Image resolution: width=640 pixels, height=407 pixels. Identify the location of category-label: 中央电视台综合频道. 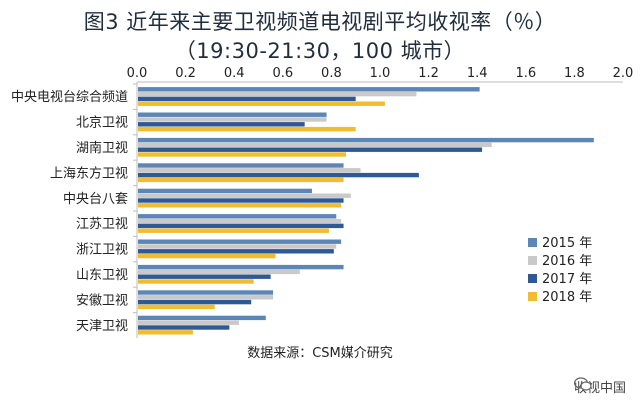
(69, 97).